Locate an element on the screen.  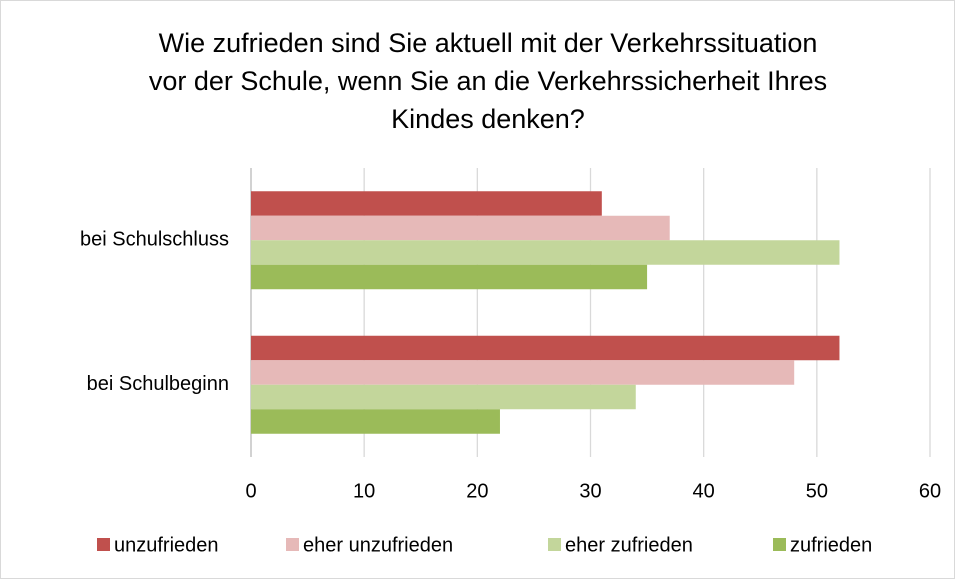
x-tick-label: 20 is located at coordinates (477, 491).